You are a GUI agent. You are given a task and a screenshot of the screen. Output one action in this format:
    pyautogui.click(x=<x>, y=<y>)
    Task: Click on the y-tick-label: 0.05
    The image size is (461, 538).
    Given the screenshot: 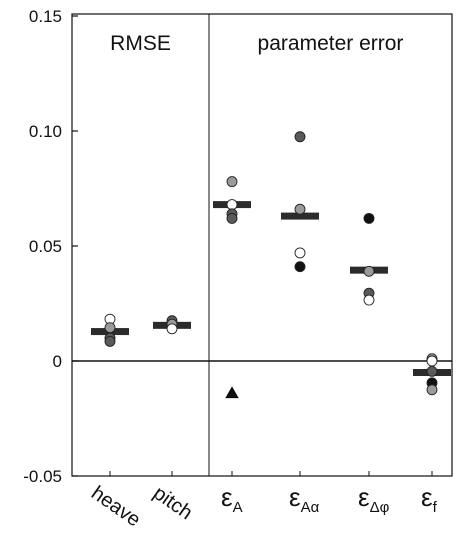 What is the action you would take?
    pyautogui.click(x=45, y=246)
    